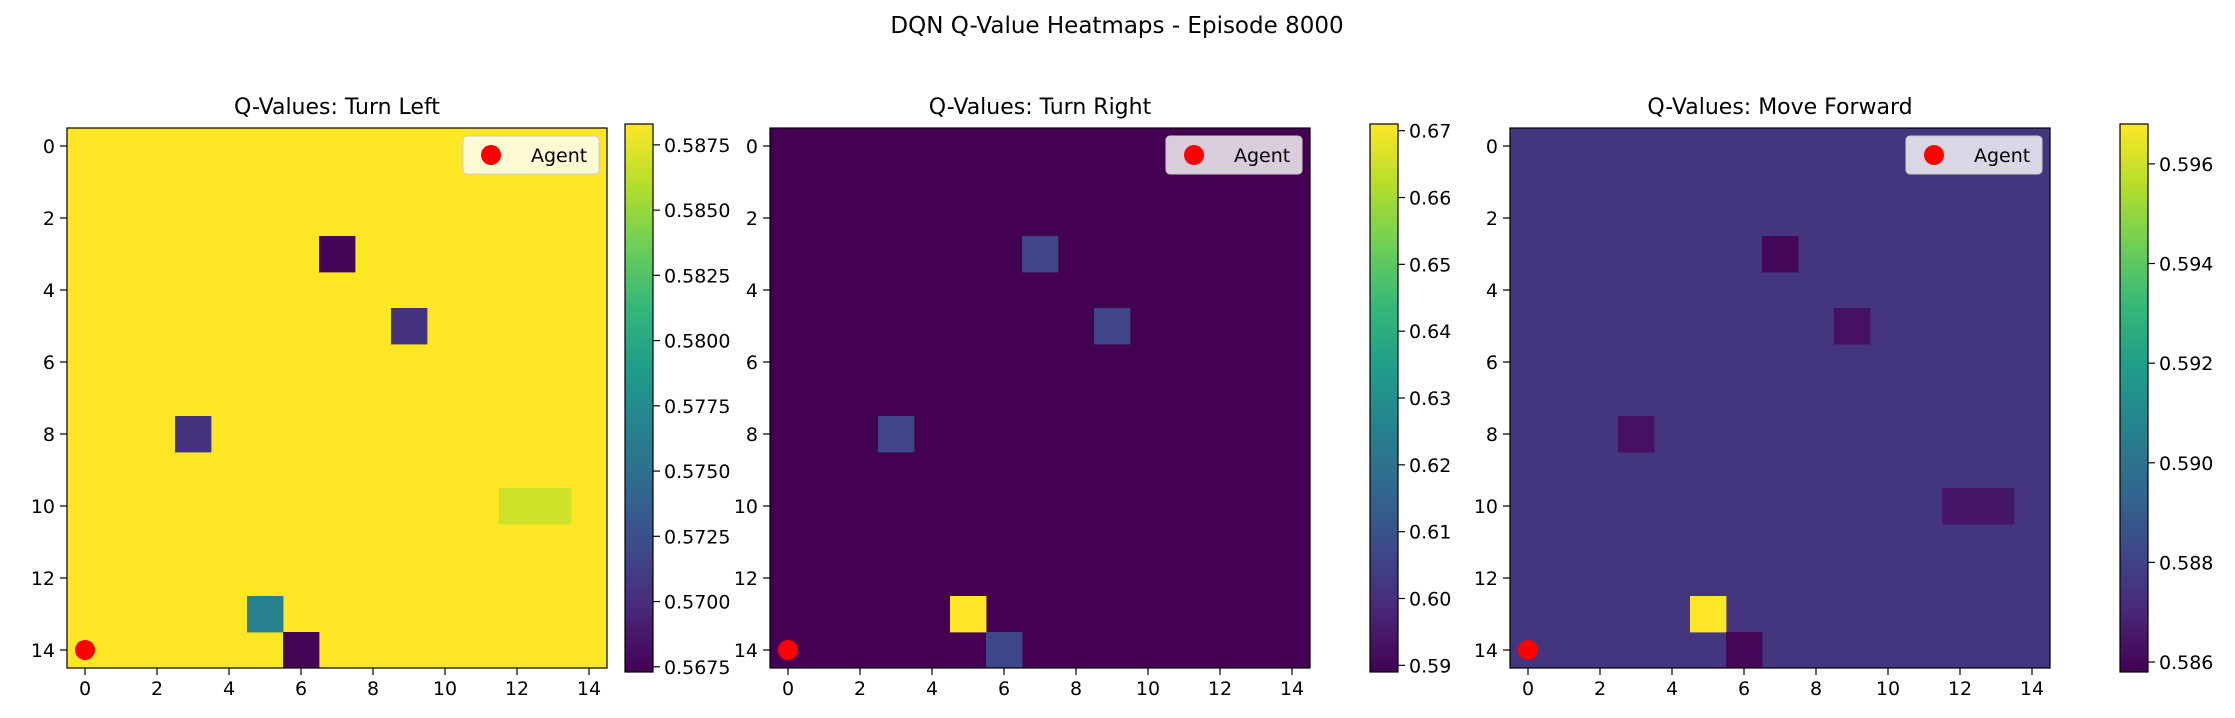 Image resolution: width=2235 pixels, height=718 pixels. What do you see at coordinates (2186, 264) in the screenshot?
I see `colorbar-tick-label: 0.594` at bounding box center [2186, 264].